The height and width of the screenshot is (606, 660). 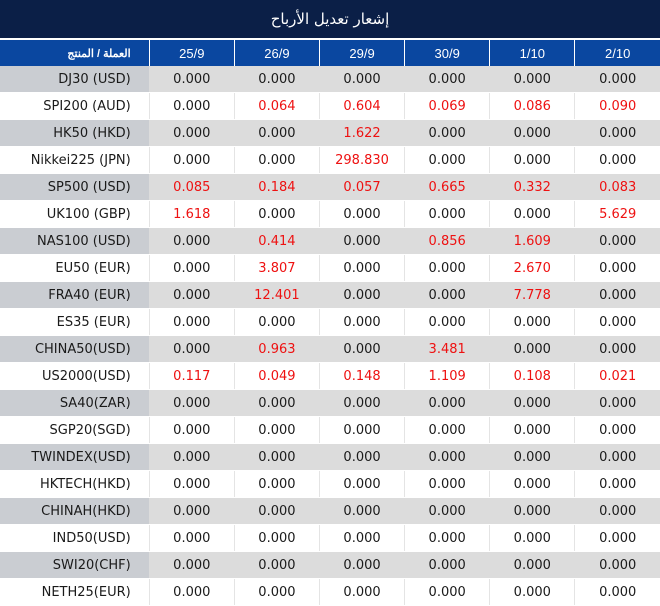 I want to click on header-date: 1/10, so click(x=532, y=53).